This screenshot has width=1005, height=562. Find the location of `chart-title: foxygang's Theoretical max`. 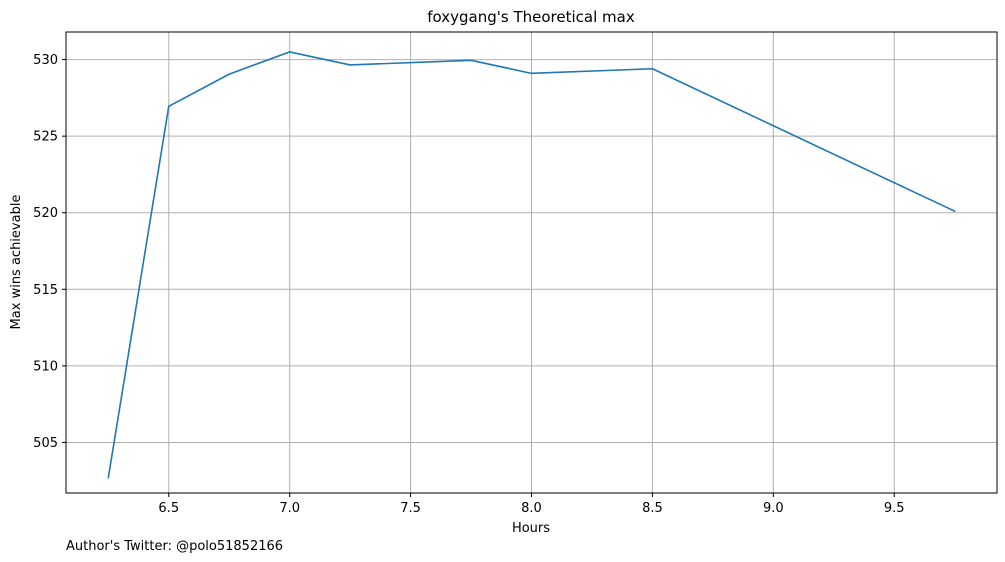

chart-title: foxygang's Theoretical max is located at coordinates (531, 17).